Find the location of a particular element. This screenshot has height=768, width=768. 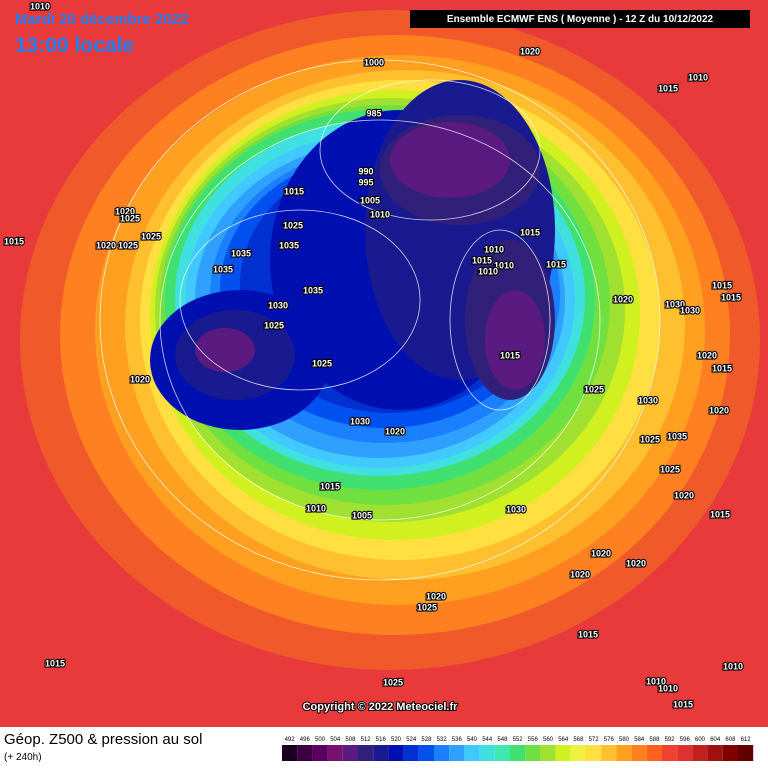

scale-label: 584 is located at coordinates (639, 740).